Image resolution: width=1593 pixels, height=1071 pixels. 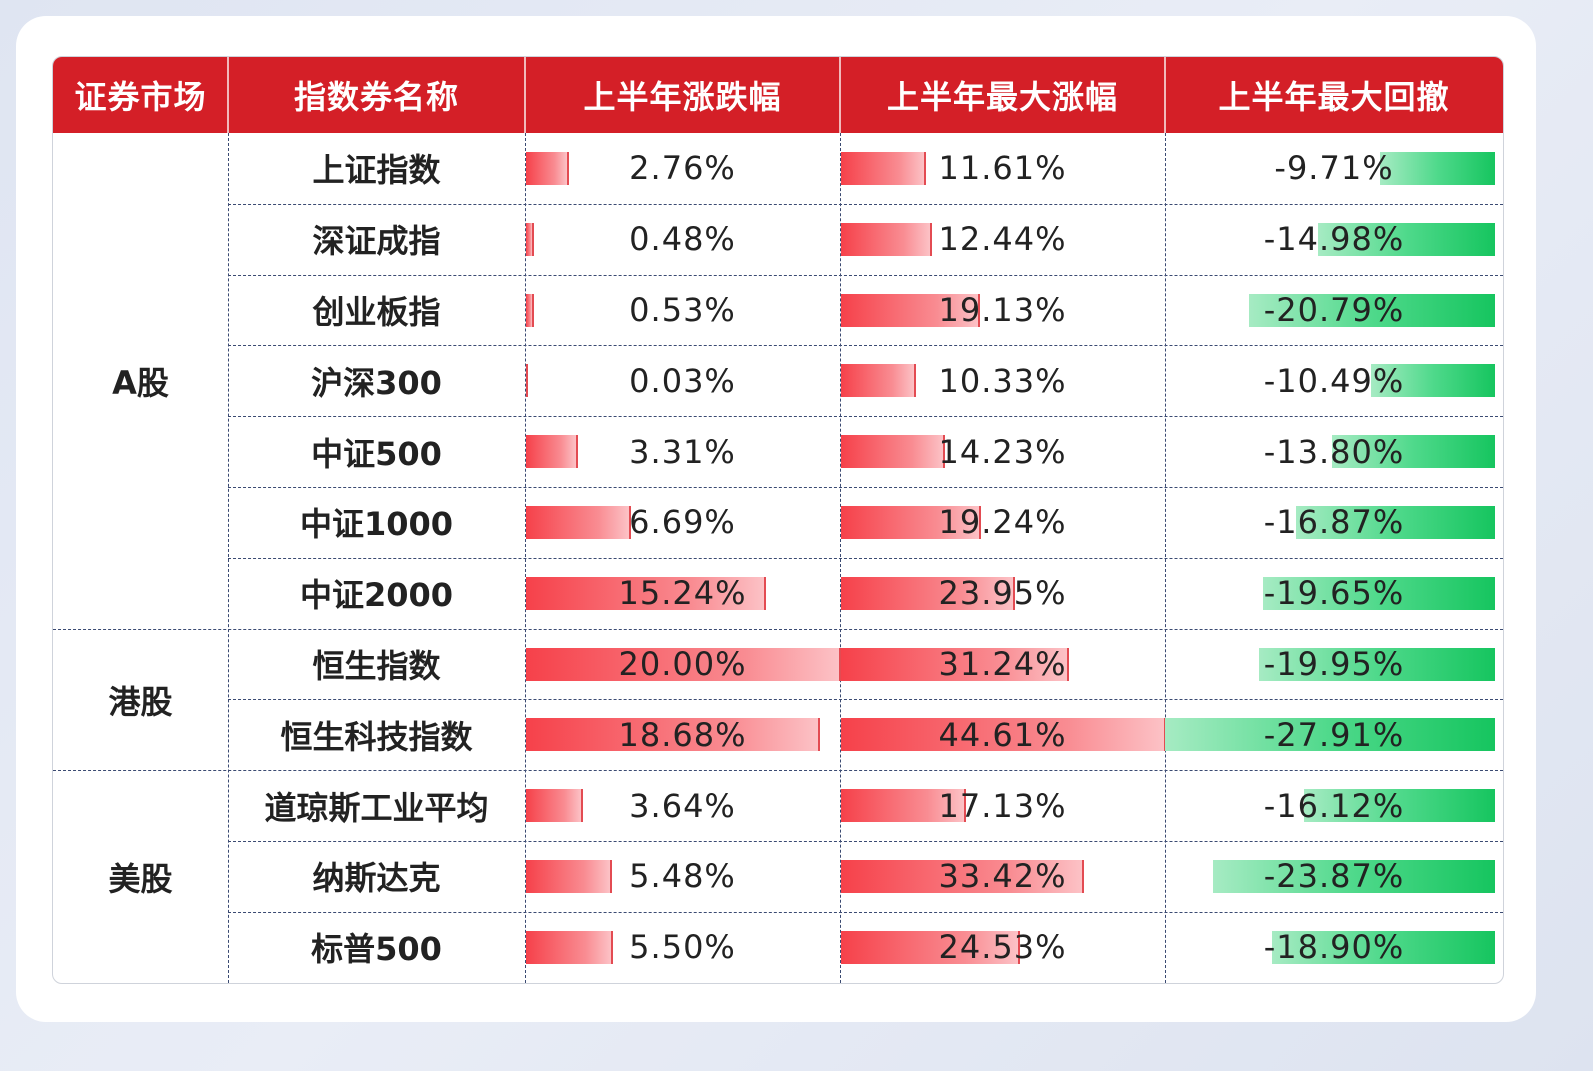 What do you see at coordinates (1002, 168) in the screenshot?
I see `max-gain-value: 11.61%` at bounding box center [1002, 168].